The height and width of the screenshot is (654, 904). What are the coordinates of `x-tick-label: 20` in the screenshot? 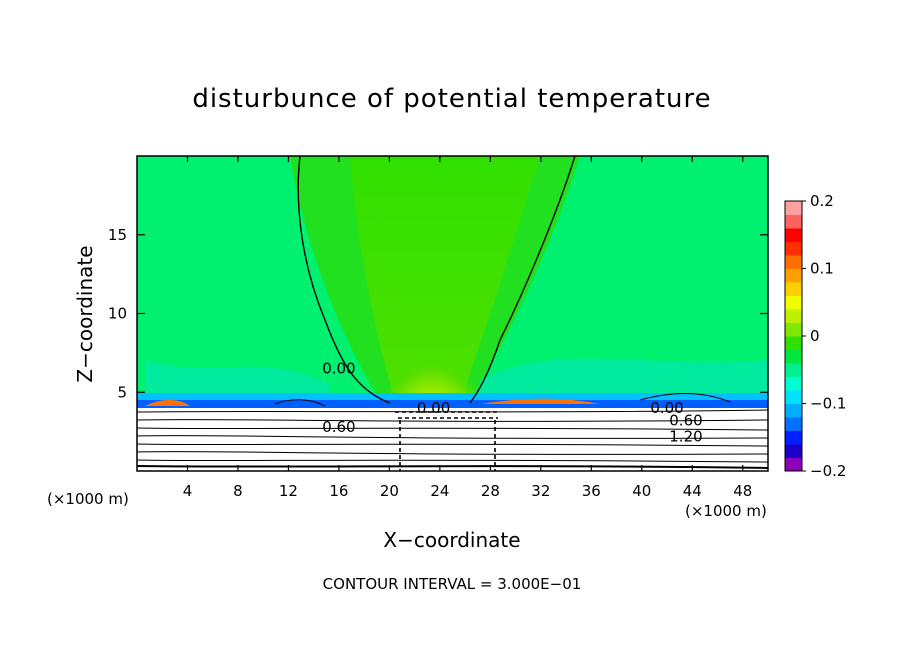 It's located at (389, 491).